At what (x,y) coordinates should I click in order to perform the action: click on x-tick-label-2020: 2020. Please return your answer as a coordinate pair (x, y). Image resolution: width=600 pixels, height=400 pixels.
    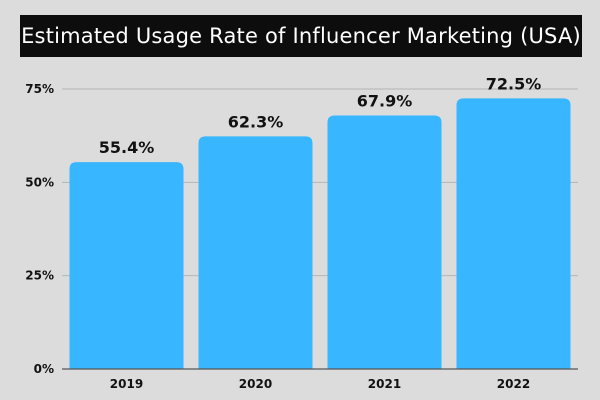
    Looking at the image, I should click on (255, 384).